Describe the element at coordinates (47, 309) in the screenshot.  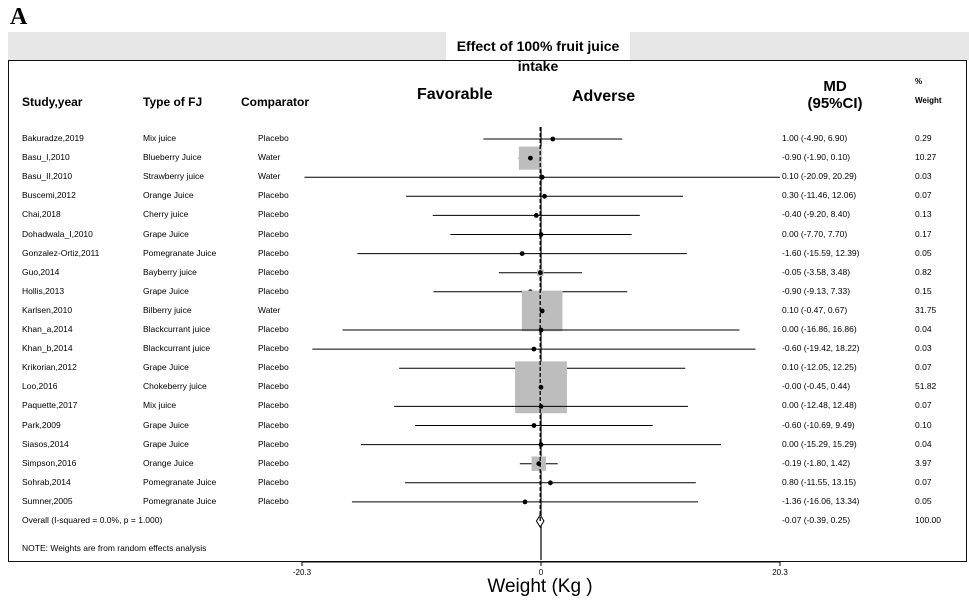
I see `study-label: Karlsen,2010` at that location.